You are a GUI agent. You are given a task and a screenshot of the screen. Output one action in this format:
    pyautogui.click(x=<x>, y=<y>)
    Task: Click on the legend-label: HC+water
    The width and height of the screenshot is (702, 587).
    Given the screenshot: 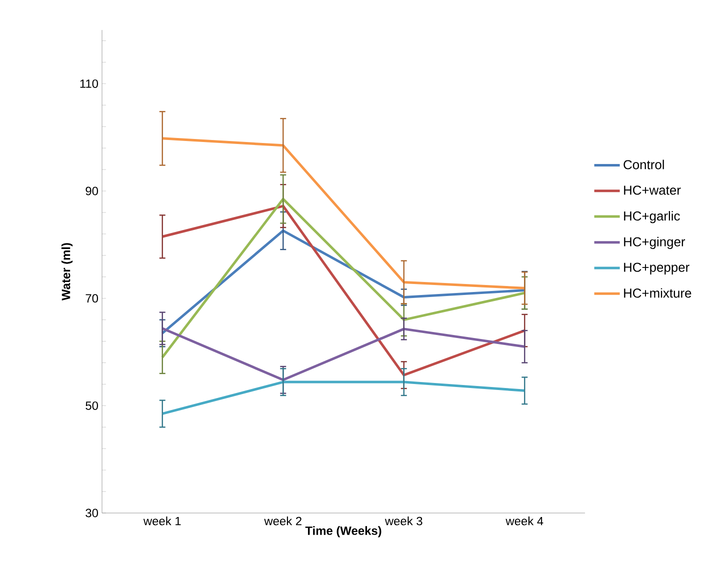 What is the action you would take?
    pyautogui.click(x=652, y=190)
    